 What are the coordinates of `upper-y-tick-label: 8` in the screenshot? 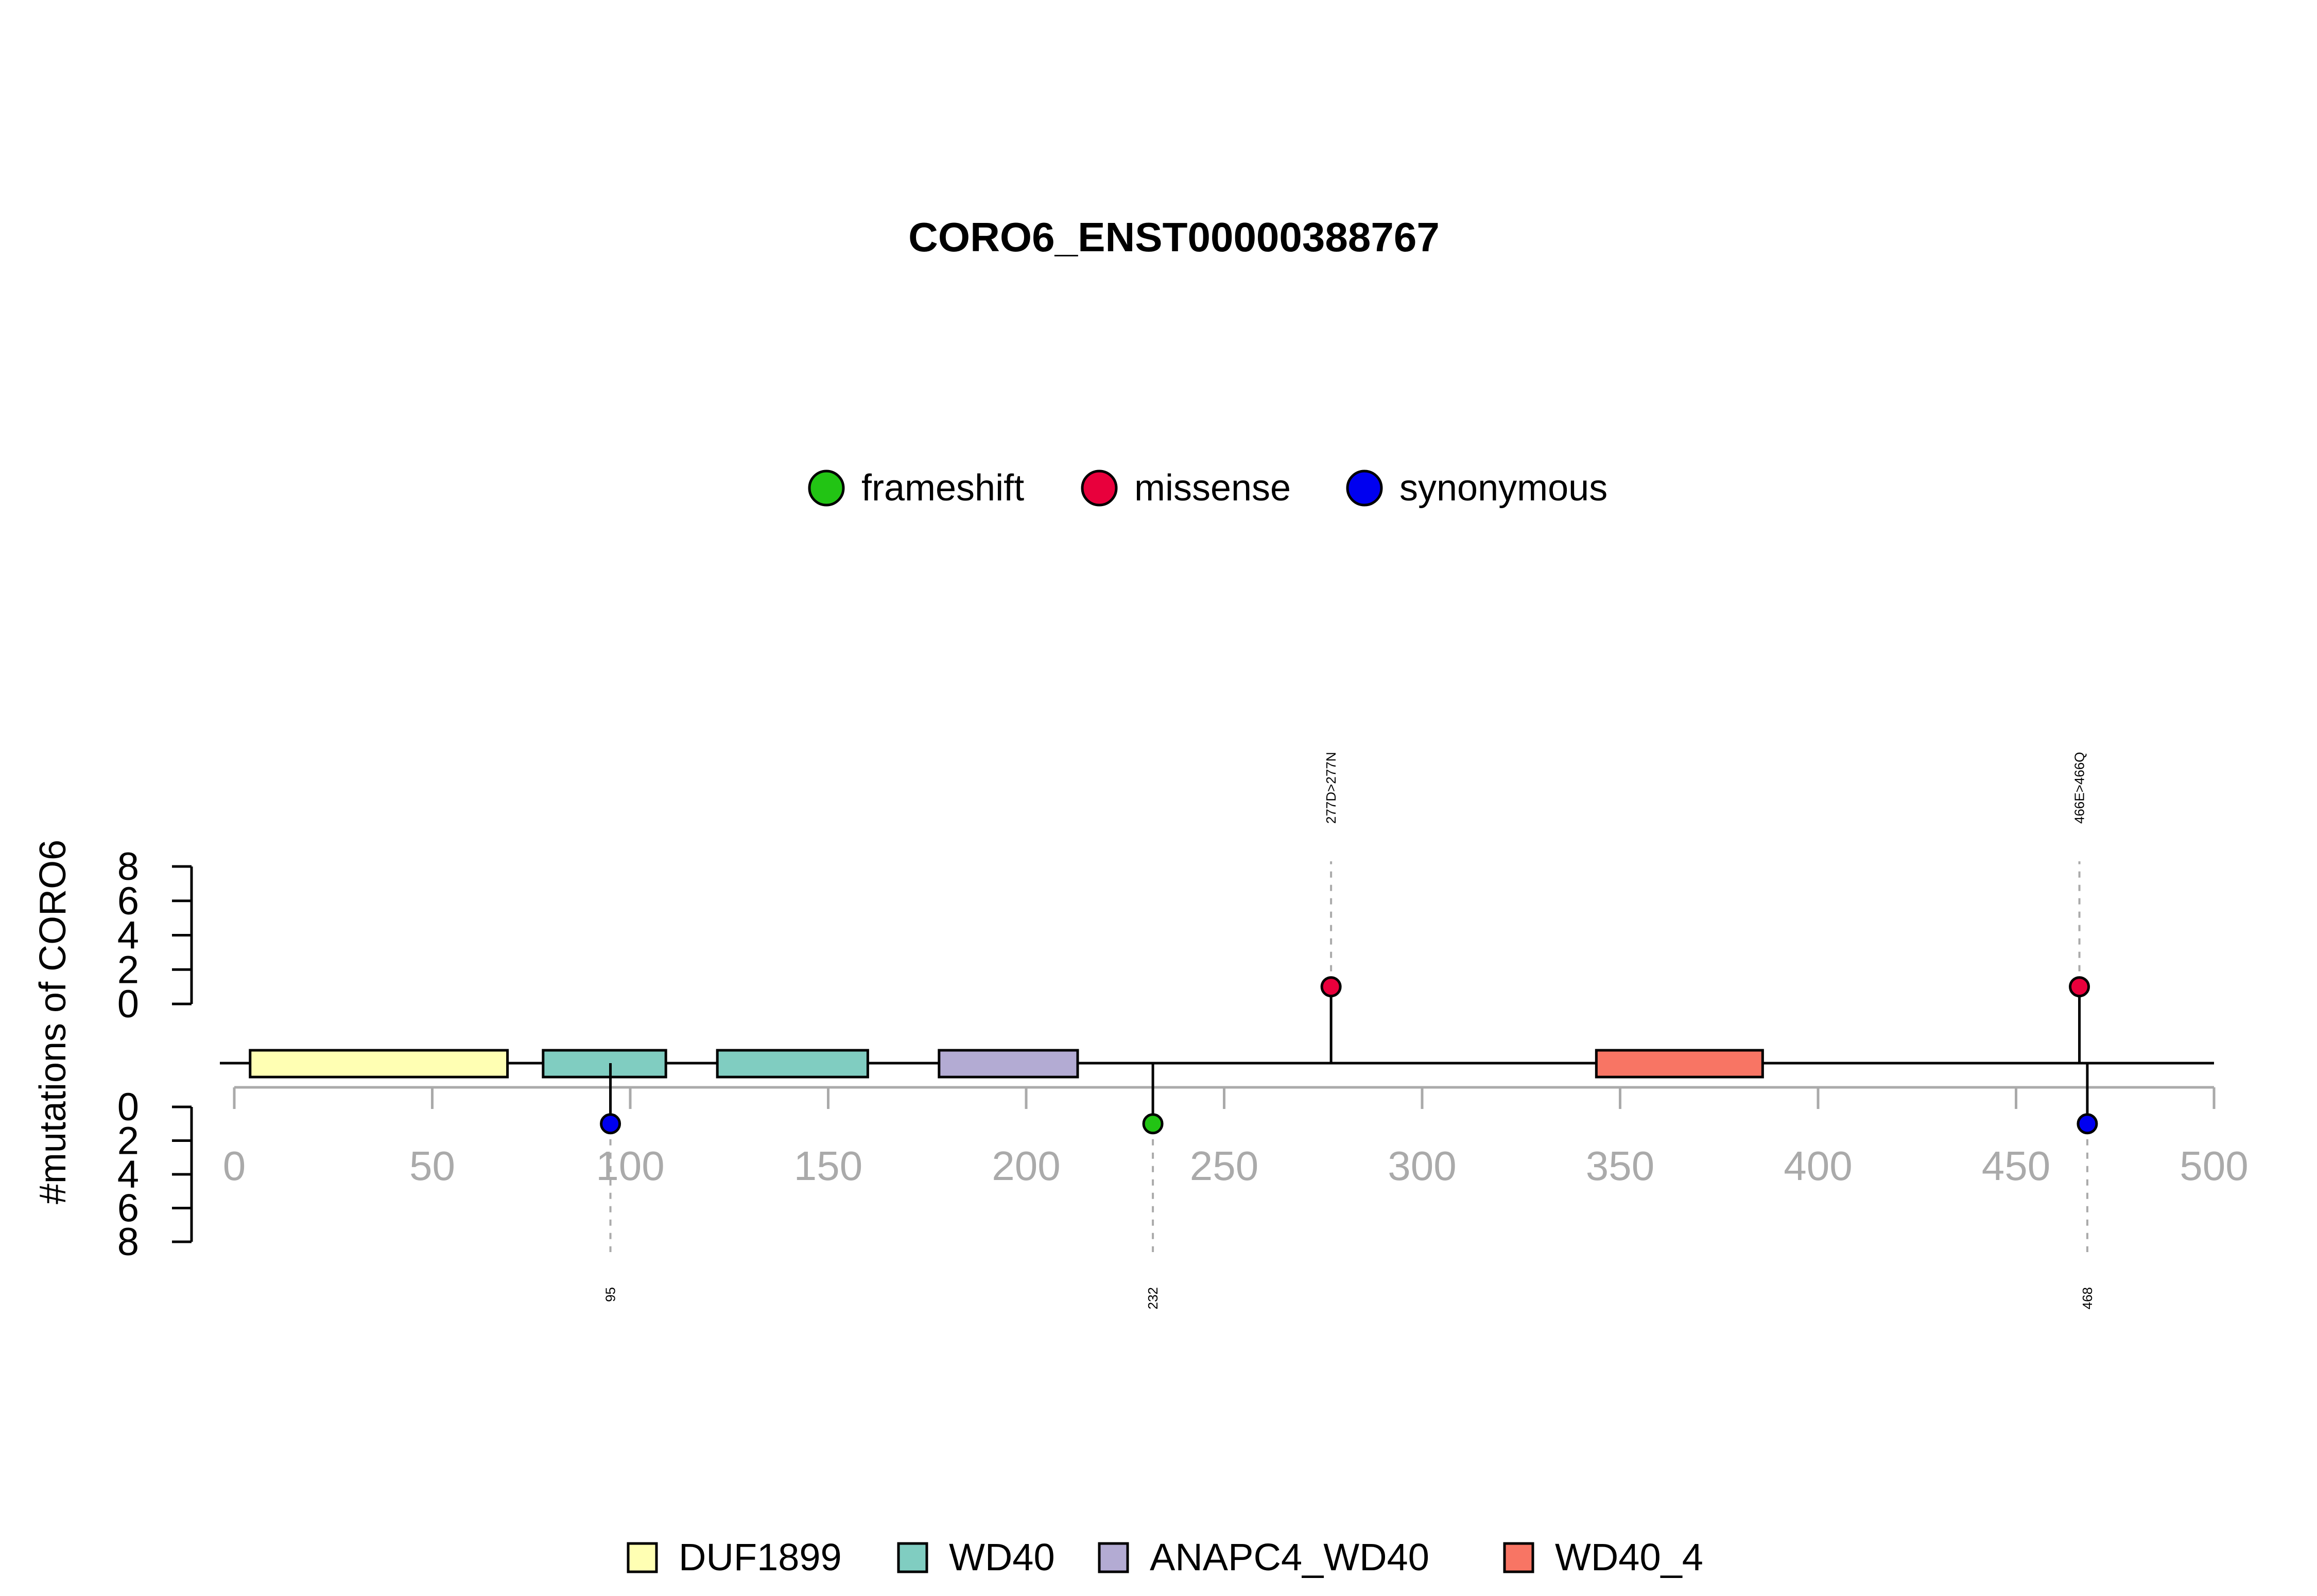 It's located at (128, 867).